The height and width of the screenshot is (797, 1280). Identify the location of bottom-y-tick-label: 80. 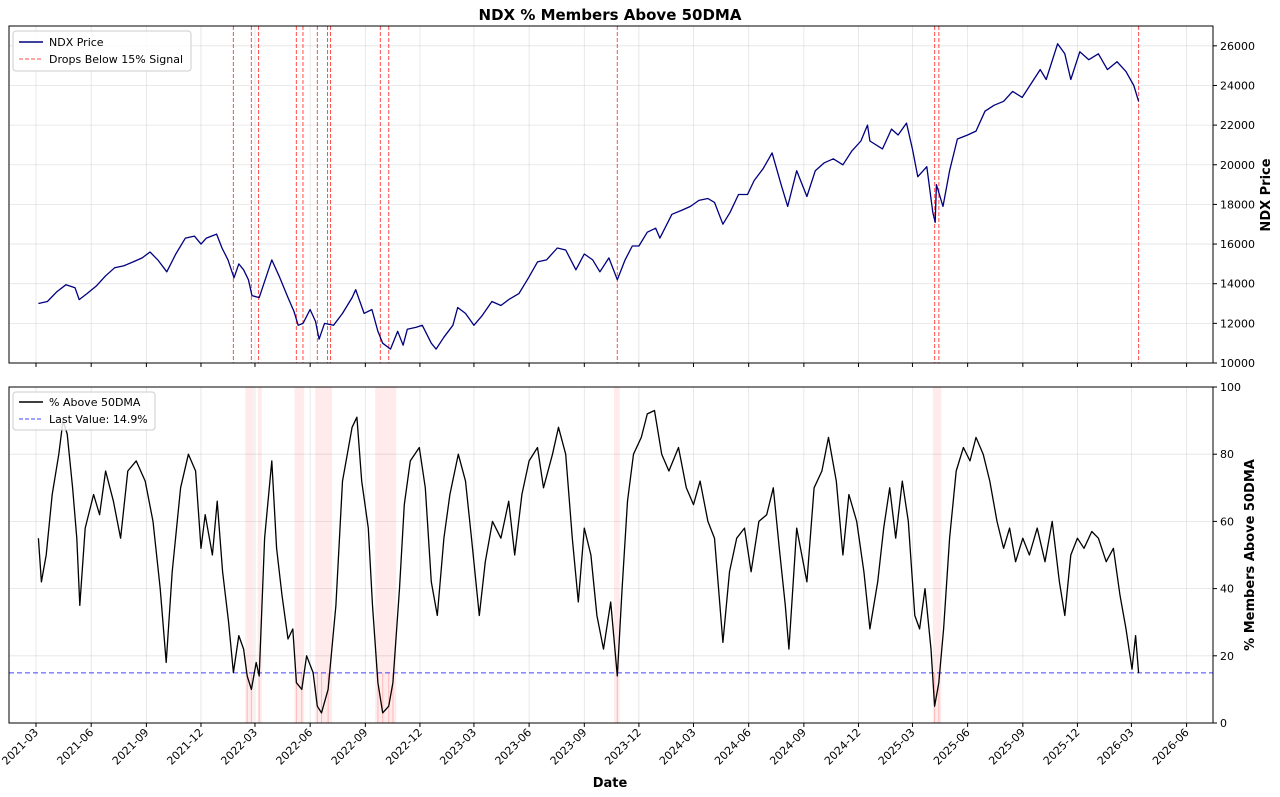
(1227, 454).